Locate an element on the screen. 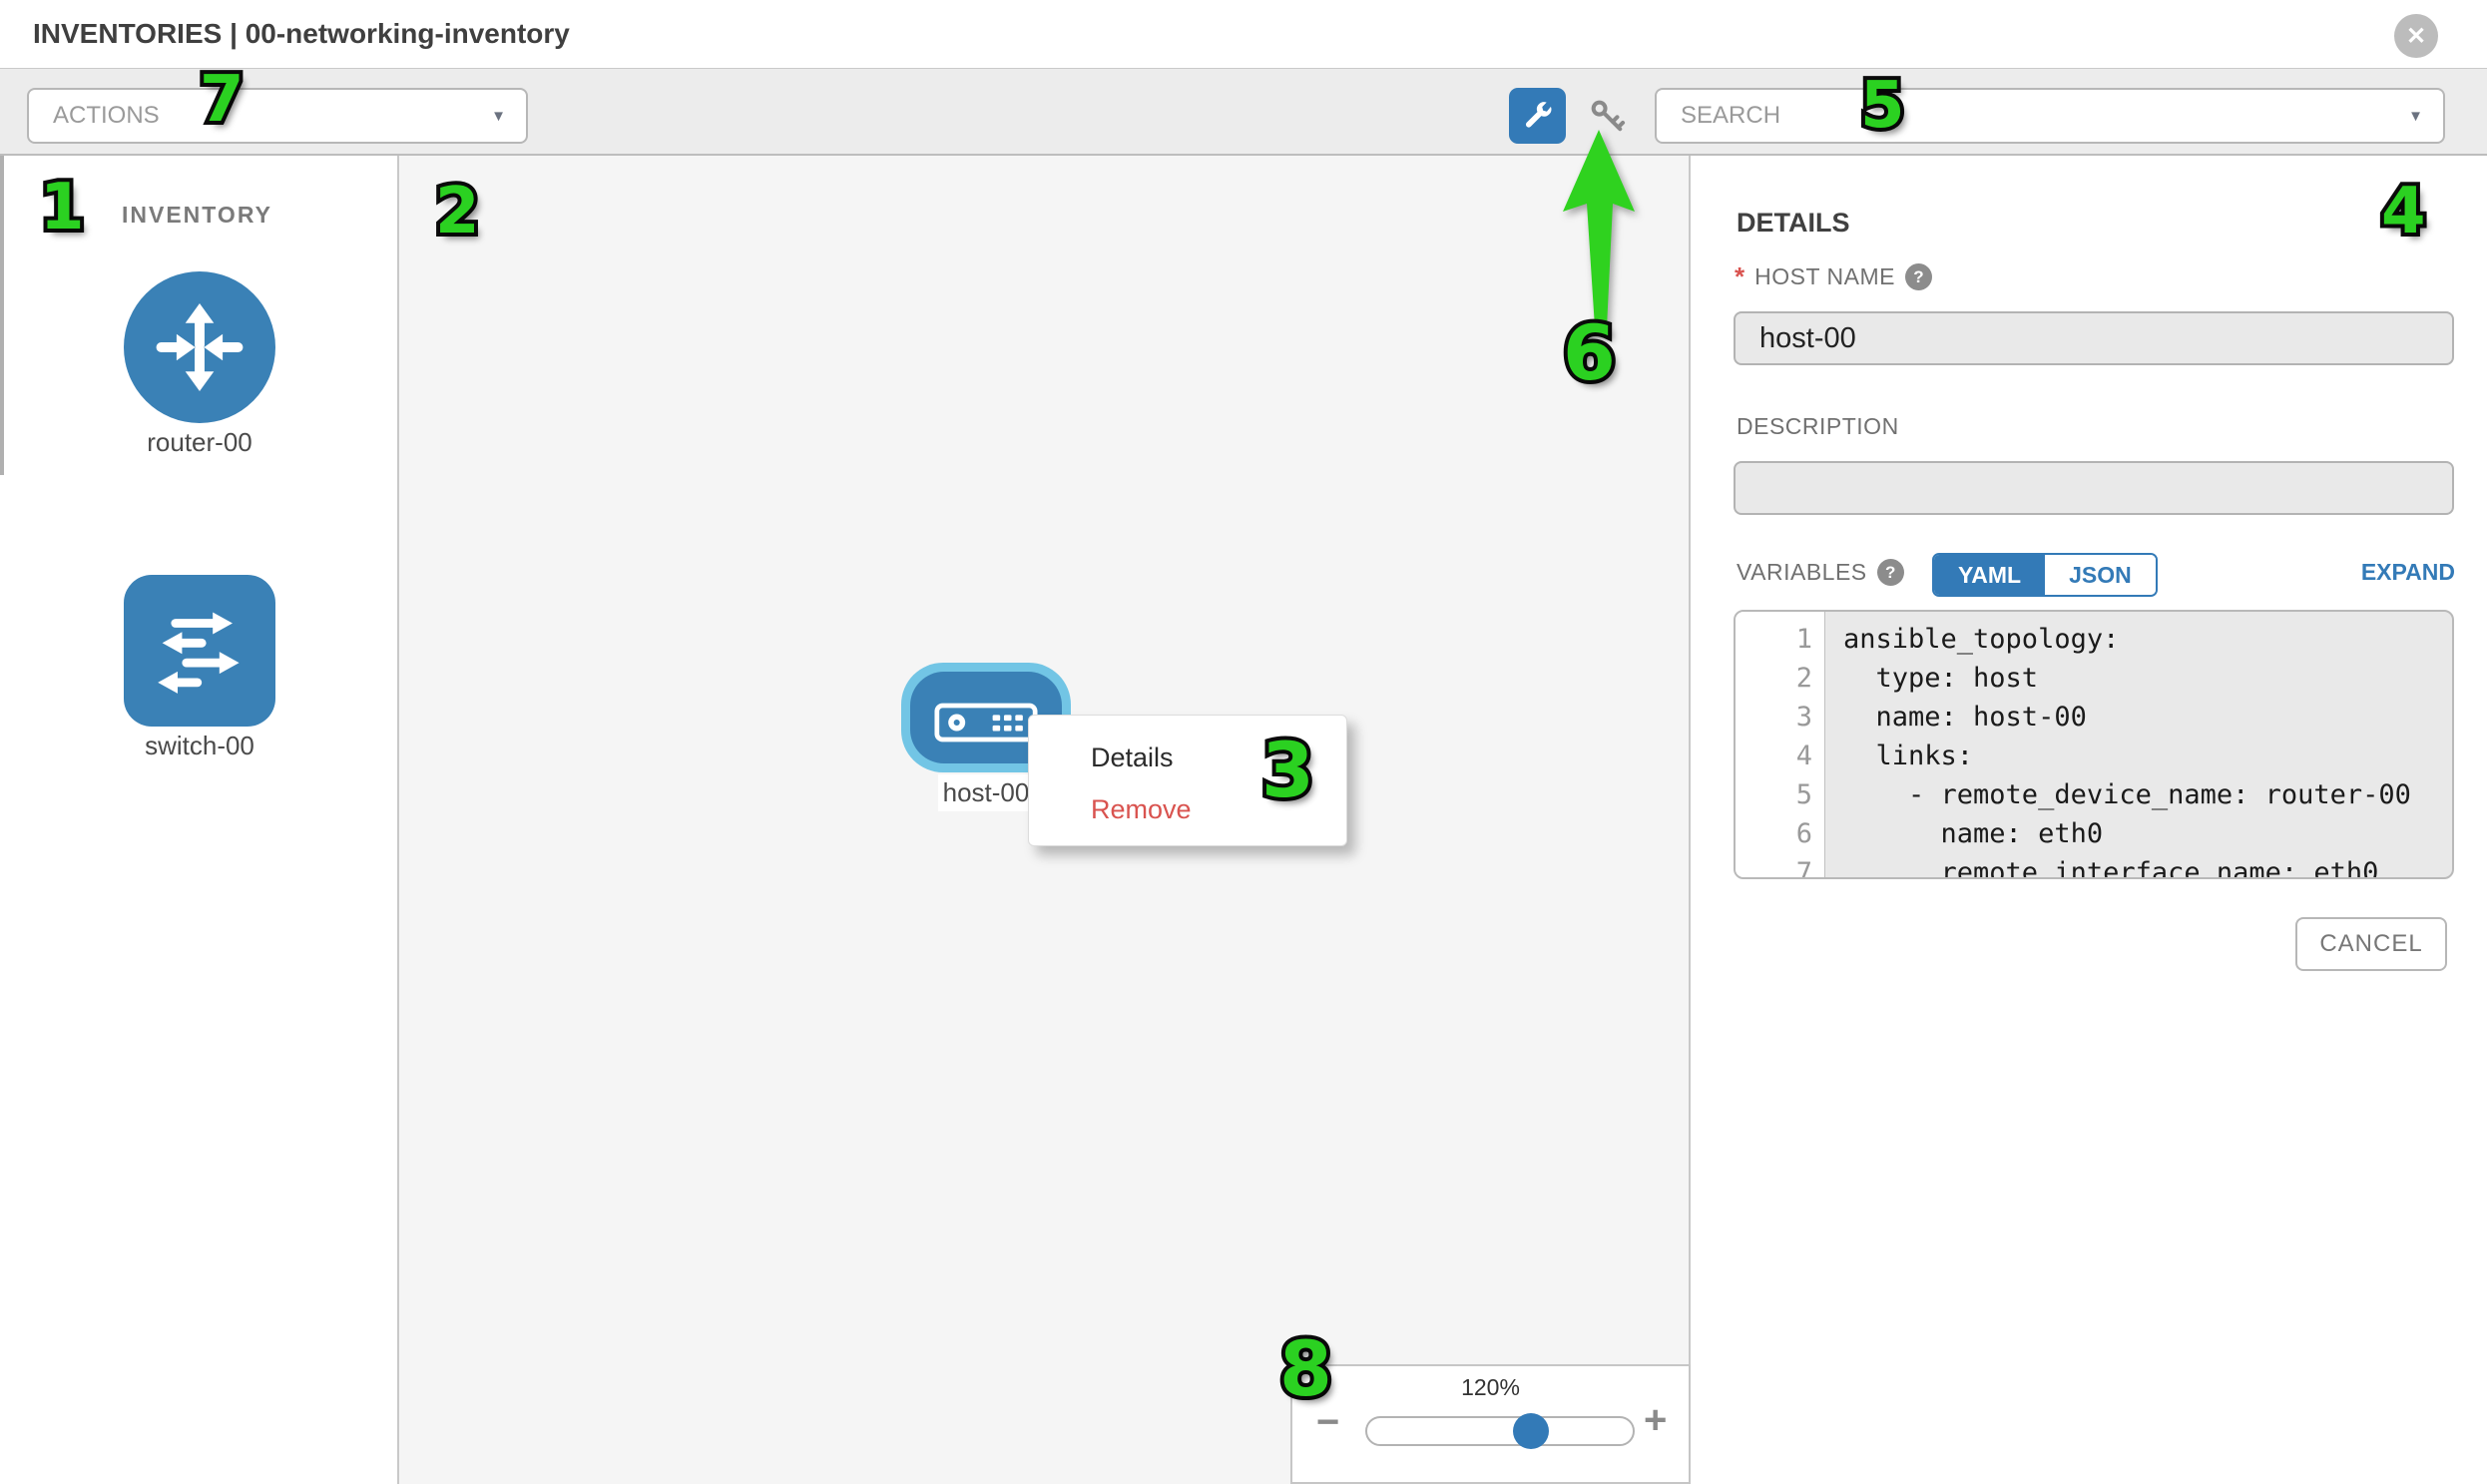  toolbar-mode-button is located at coordinates (1537, 116).